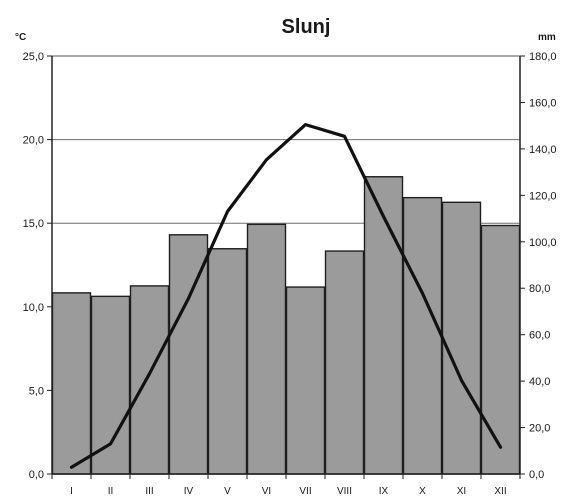  I want to click on left-axis-unit: °C, so click(20, 37).